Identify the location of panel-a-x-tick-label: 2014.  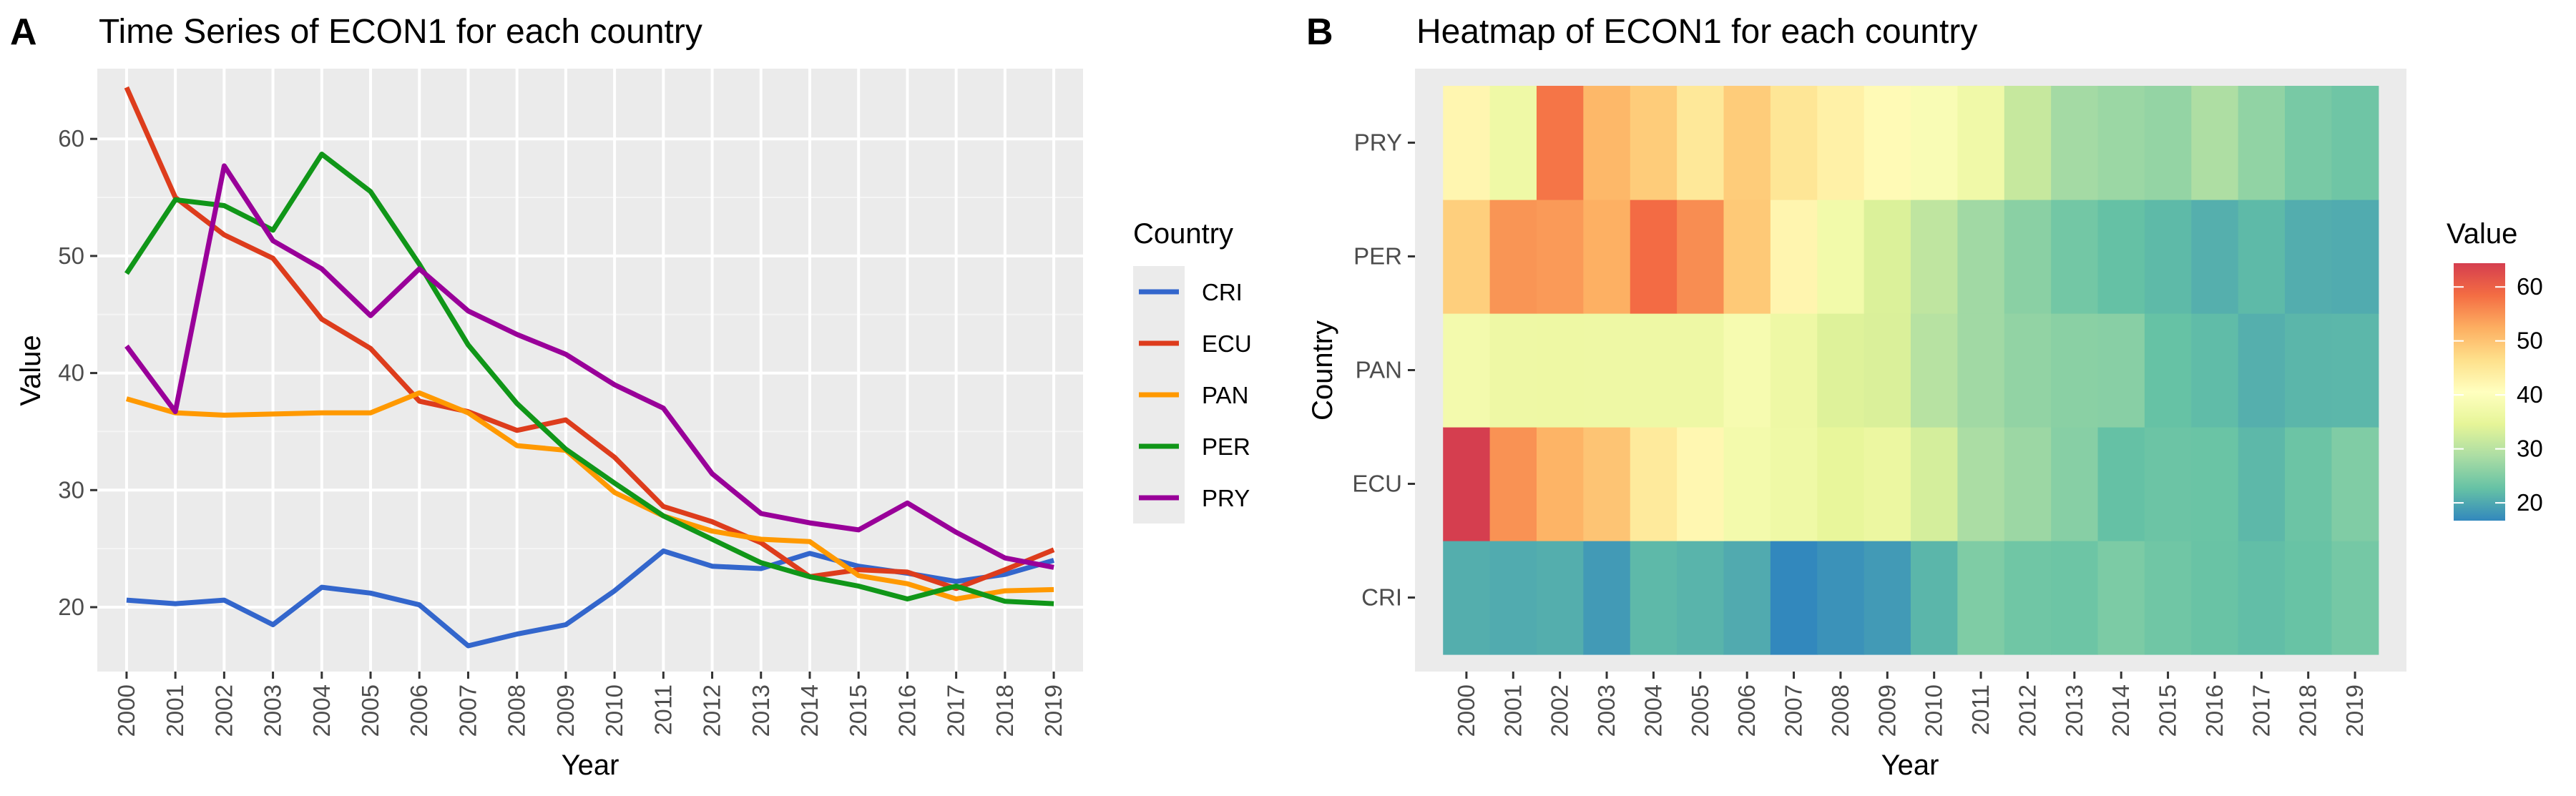
(810, 710).